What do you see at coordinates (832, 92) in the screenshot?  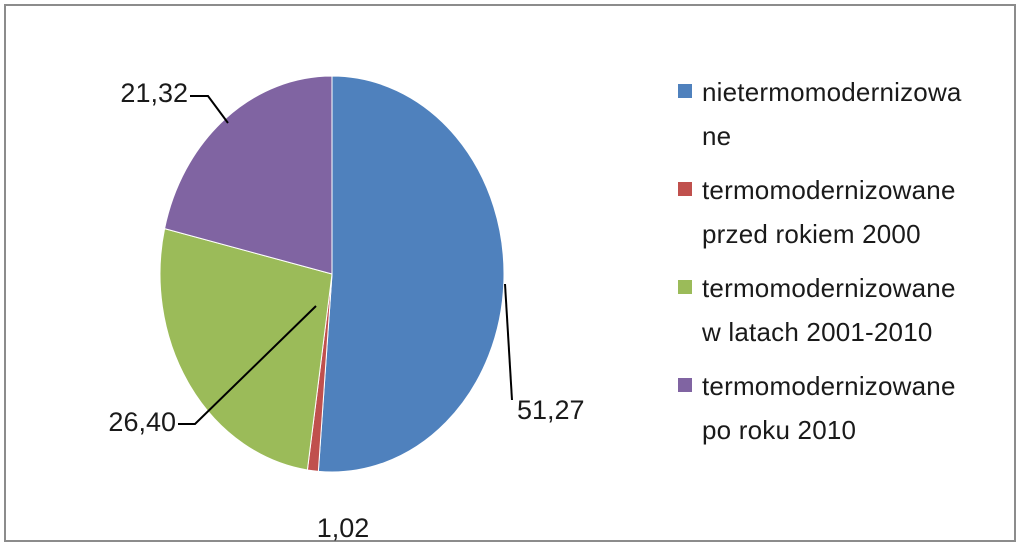 I see `legend-label-line1: nietermomodernizowa` at bounding box center [832, 92].